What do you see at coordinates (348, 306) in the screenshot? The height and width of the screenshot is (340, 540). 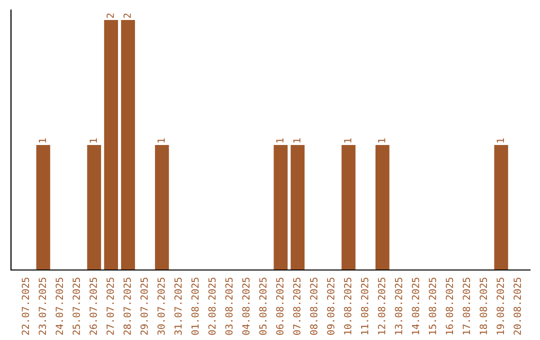 I see `x-tick-label: 10.08.2025` at bounding box center [348, 306].